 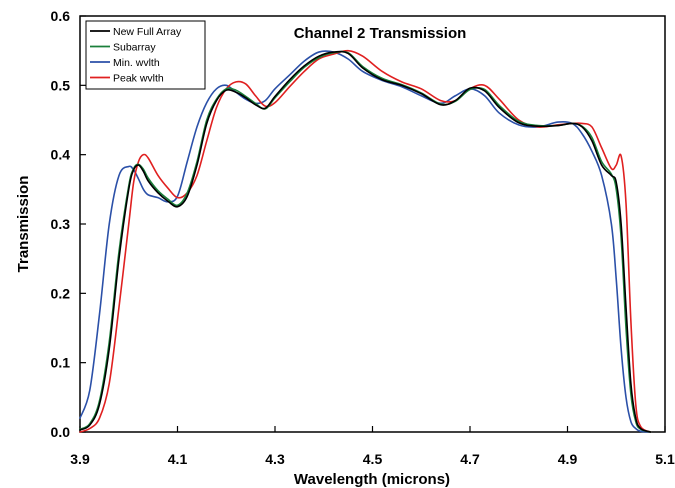 What do you see at coordinates (61, 16) in the screenshot?
I see `y-tick-label: 0.6` at bounding box center [61, 16].